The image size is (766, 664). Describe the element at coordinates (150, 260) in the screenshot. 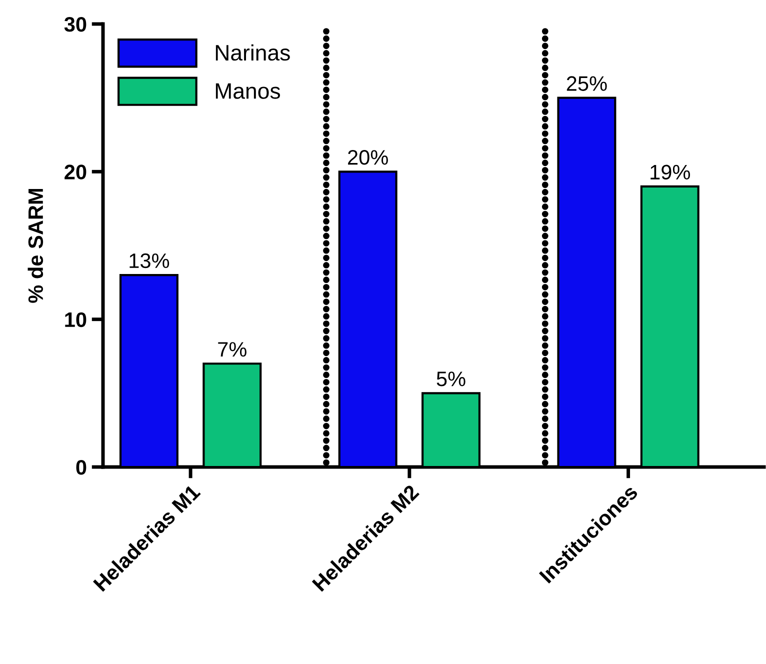

I see `data-label: 13%` at that location.